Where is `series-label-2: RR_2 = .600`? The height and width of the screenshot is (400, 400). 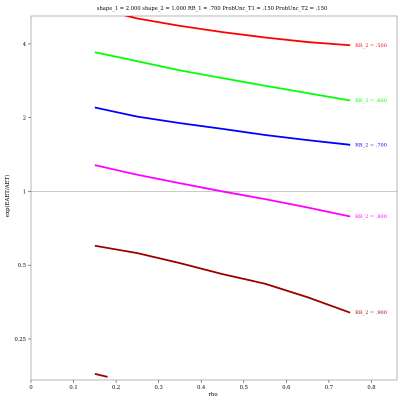
series-label-2: RR_2 = .600 is located at coordinates (371, 101).